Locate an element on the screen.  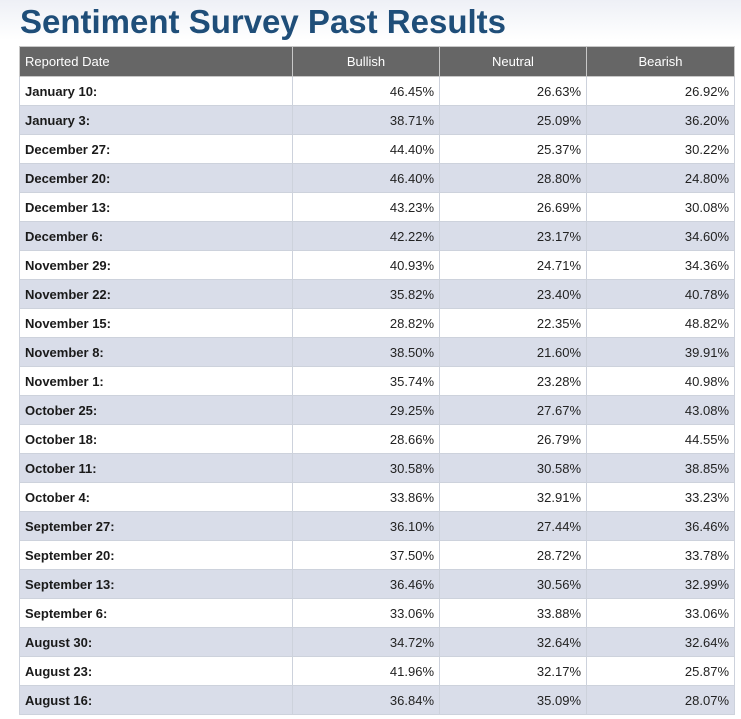
table-row: October 25: 29.25% 27.67% 43.08% is located at coordinates (377, 410).